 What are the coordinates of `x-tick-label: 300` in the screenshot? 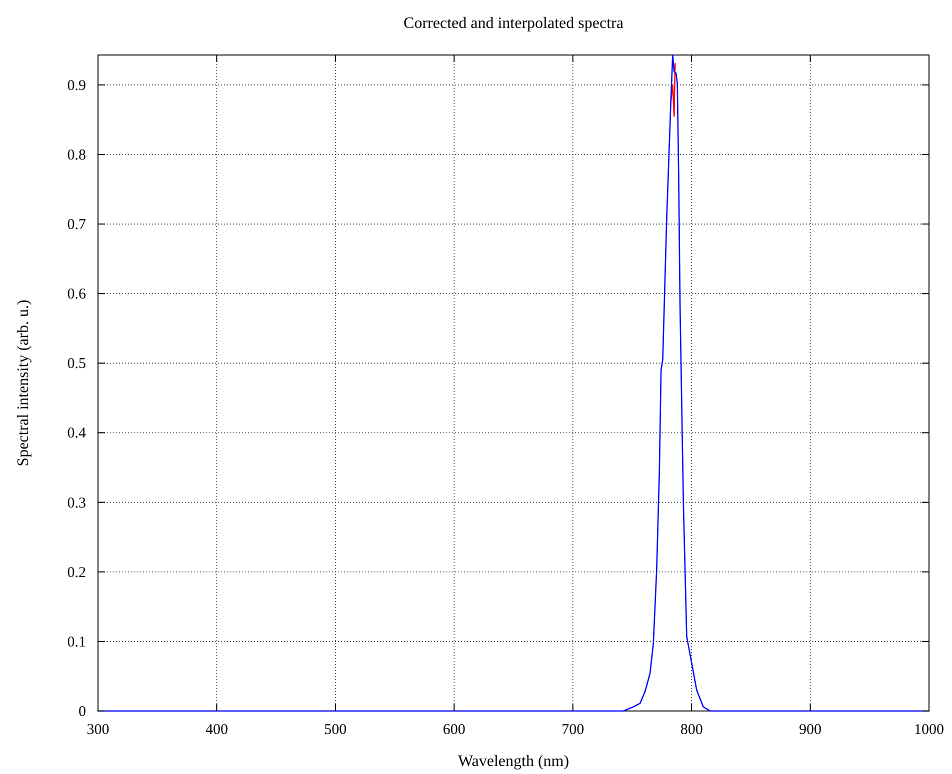 It's located at (98, 730).